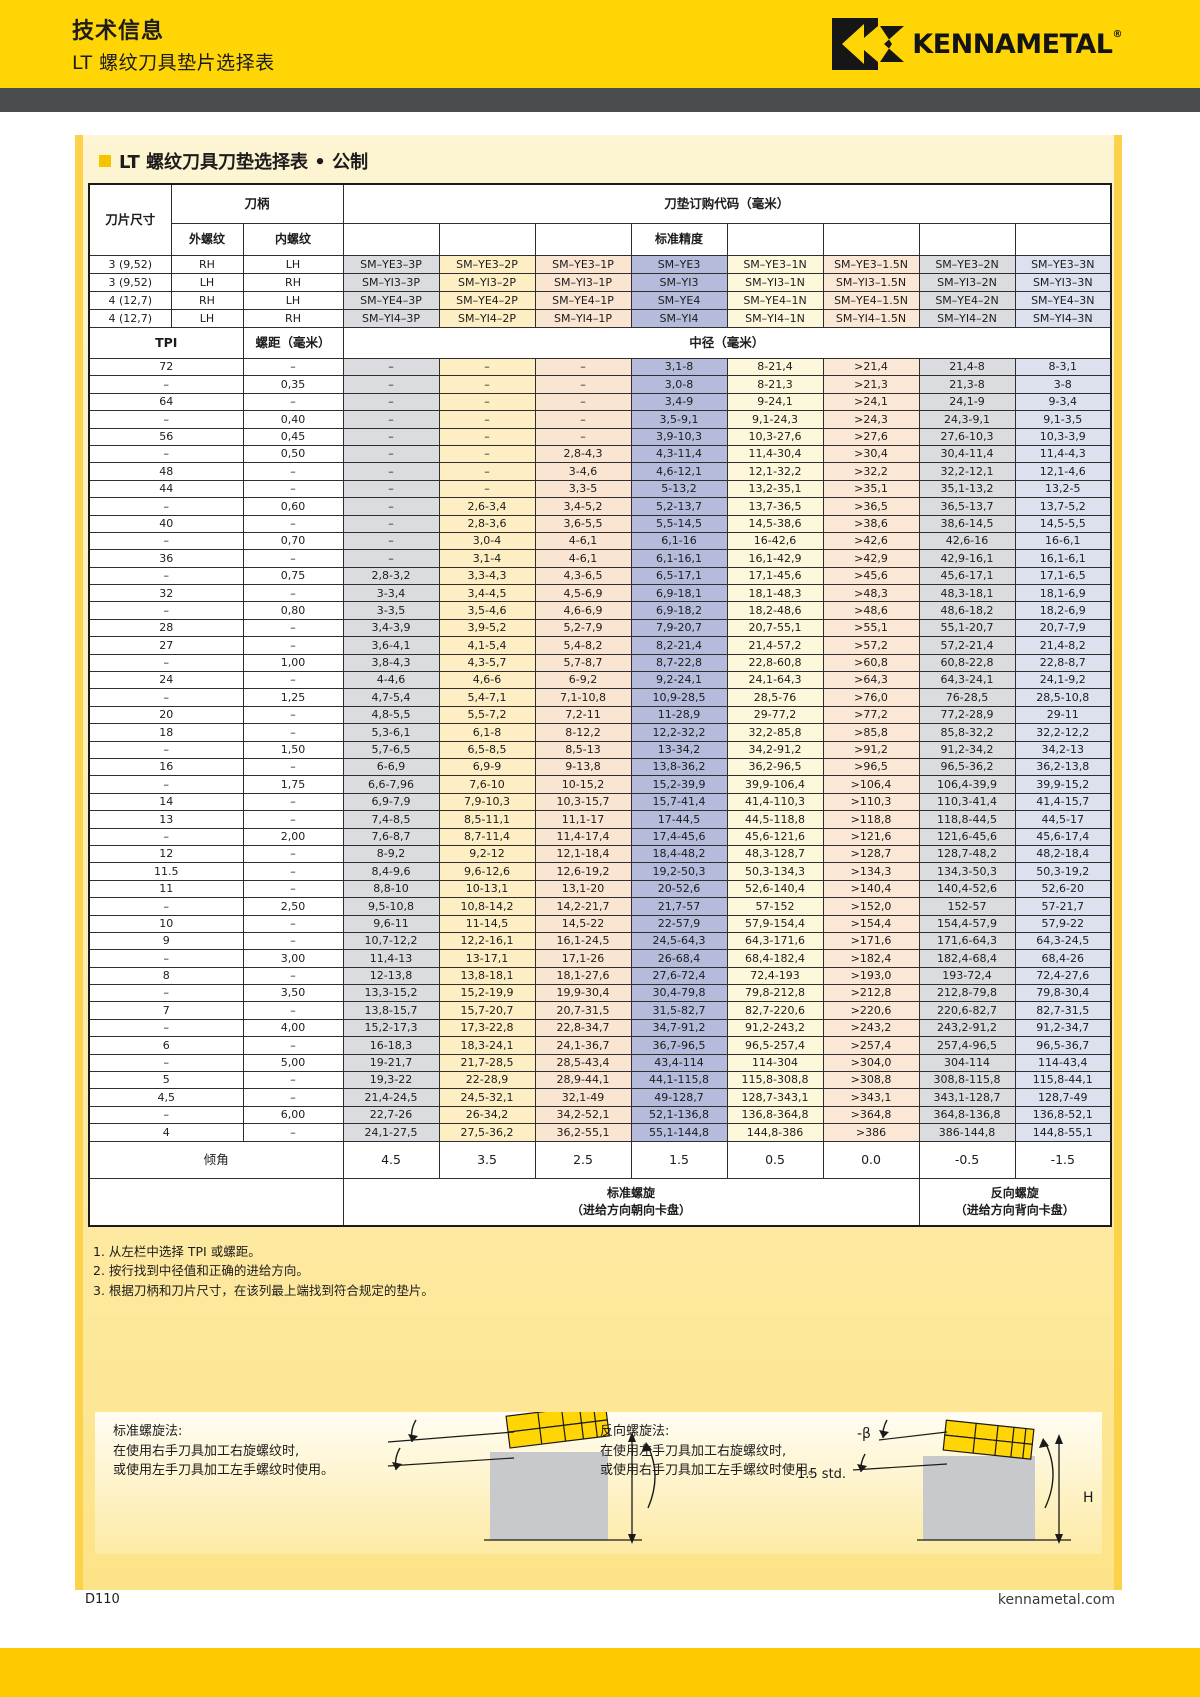 The image size is (1200, 1697). Describe the element at coordinates (583, 715) in the screenshot. I see `pitch-diameter-cell: 7,2-11` at that location.